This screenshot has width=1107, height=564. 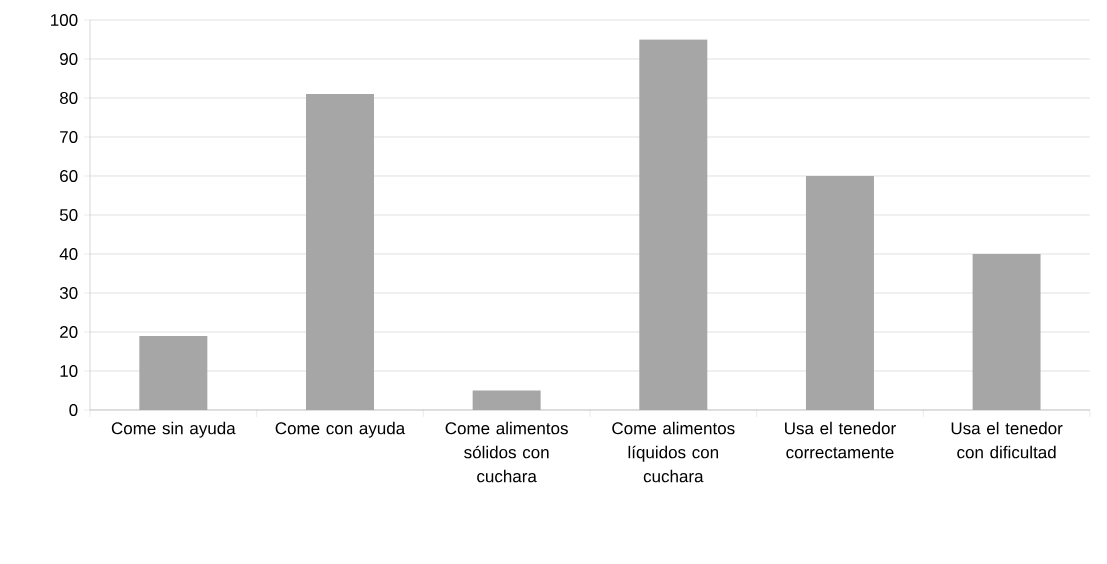 I want to click on y-tick-label: 50, so click(x=68, y=215).